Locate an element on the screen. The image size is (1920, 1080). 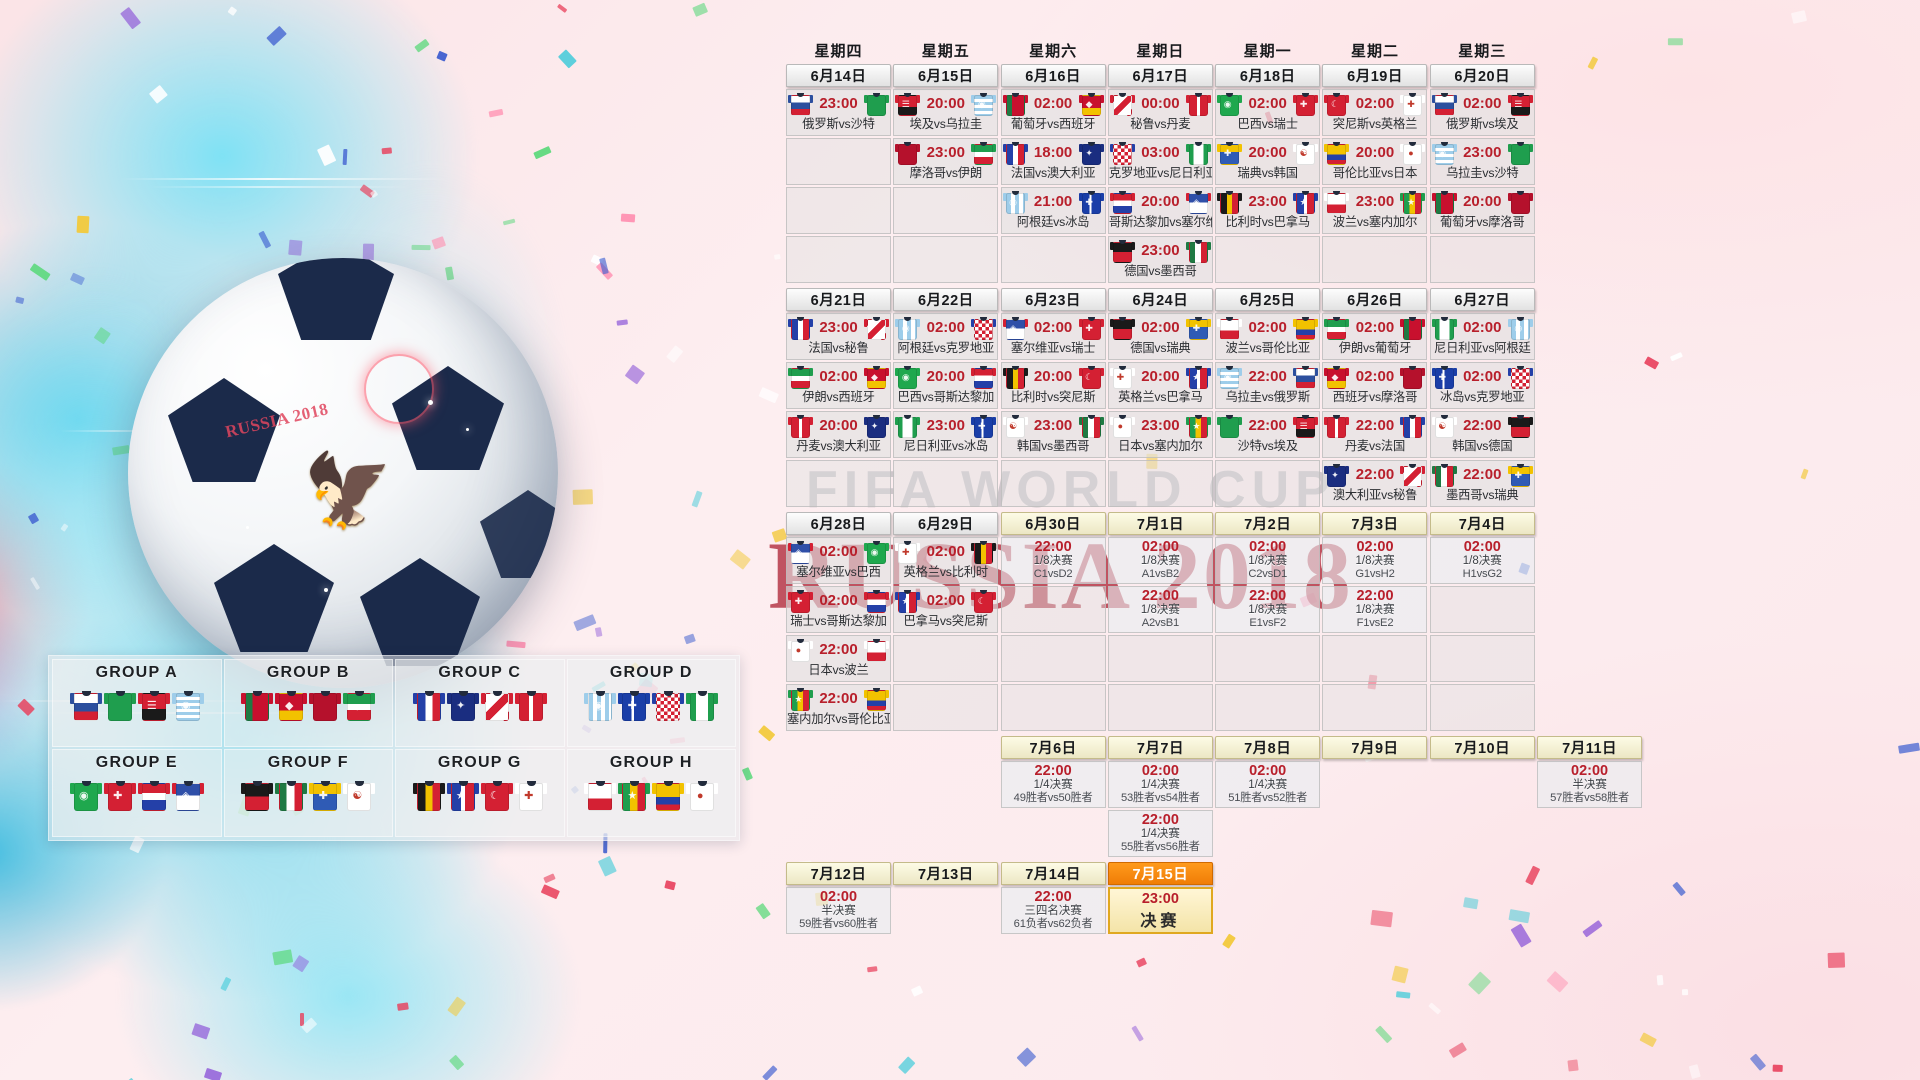
match-cell: ★ 02:00 ☾ 巴拿马vs突尼斯 is located at coordinates (946, 609).